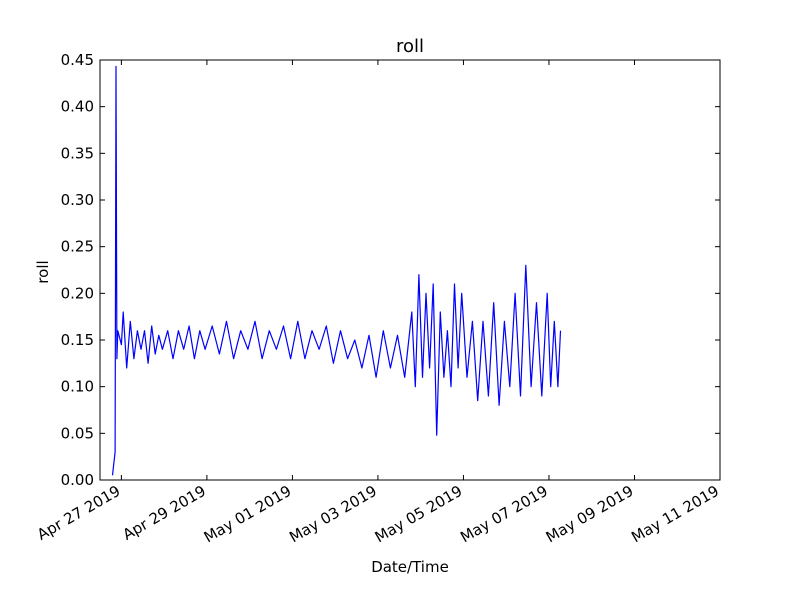 Image resolution: width=800 pixels, height=600 pixels. What do you see at coordinates (77, 107) in the screenshot?
I see `y-tick-label: 0.40` at bounding box center [77, 107].